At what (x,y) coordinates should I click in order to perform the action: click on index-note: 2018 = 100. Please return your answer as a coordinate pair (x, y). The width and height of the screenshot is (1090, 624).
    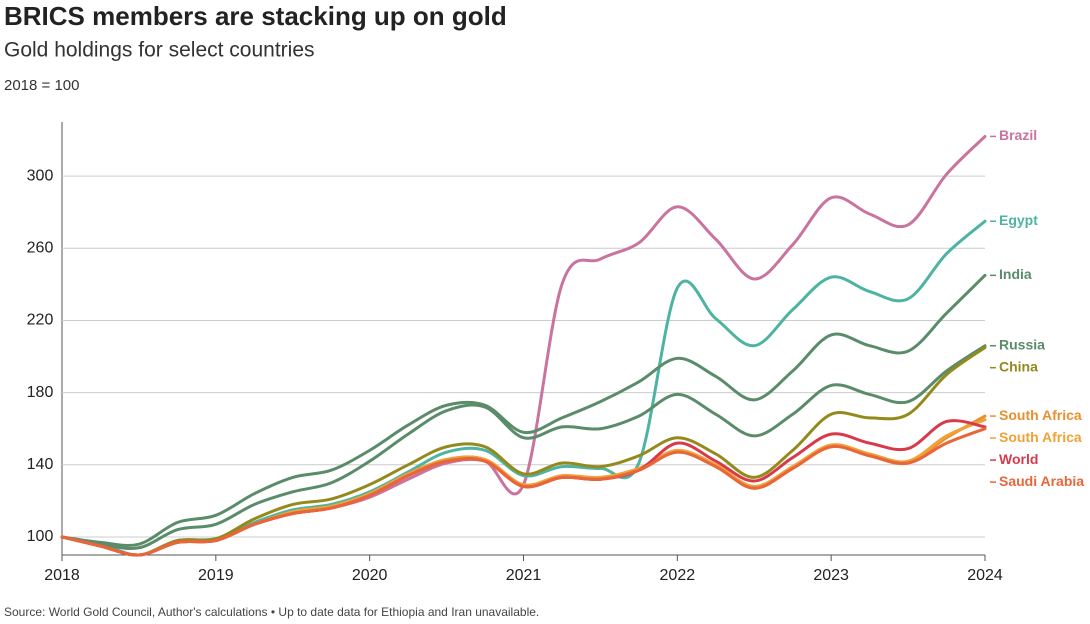
    Looking at the image, I should click on (42, 85).